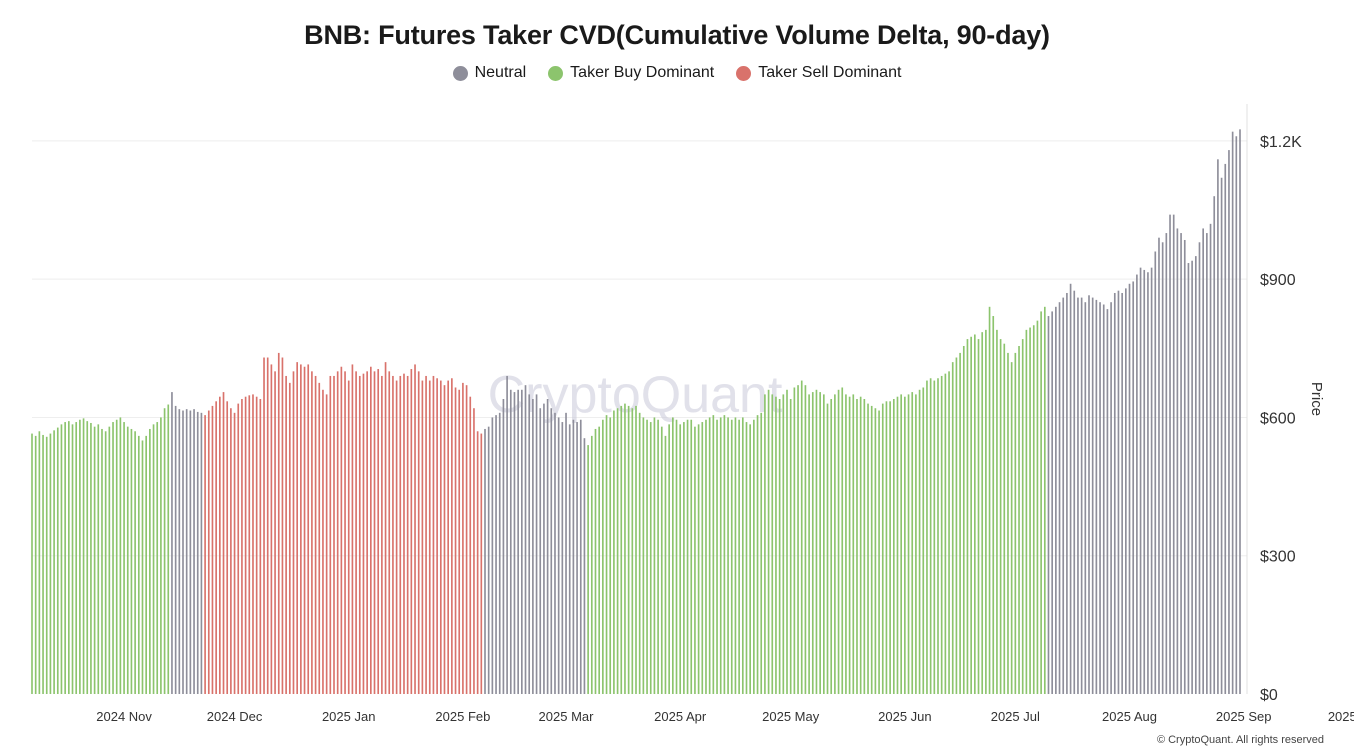 This screenshot has width=1354, height=756. I want to click on legend-dot-taker-sell, so click(744, 73).